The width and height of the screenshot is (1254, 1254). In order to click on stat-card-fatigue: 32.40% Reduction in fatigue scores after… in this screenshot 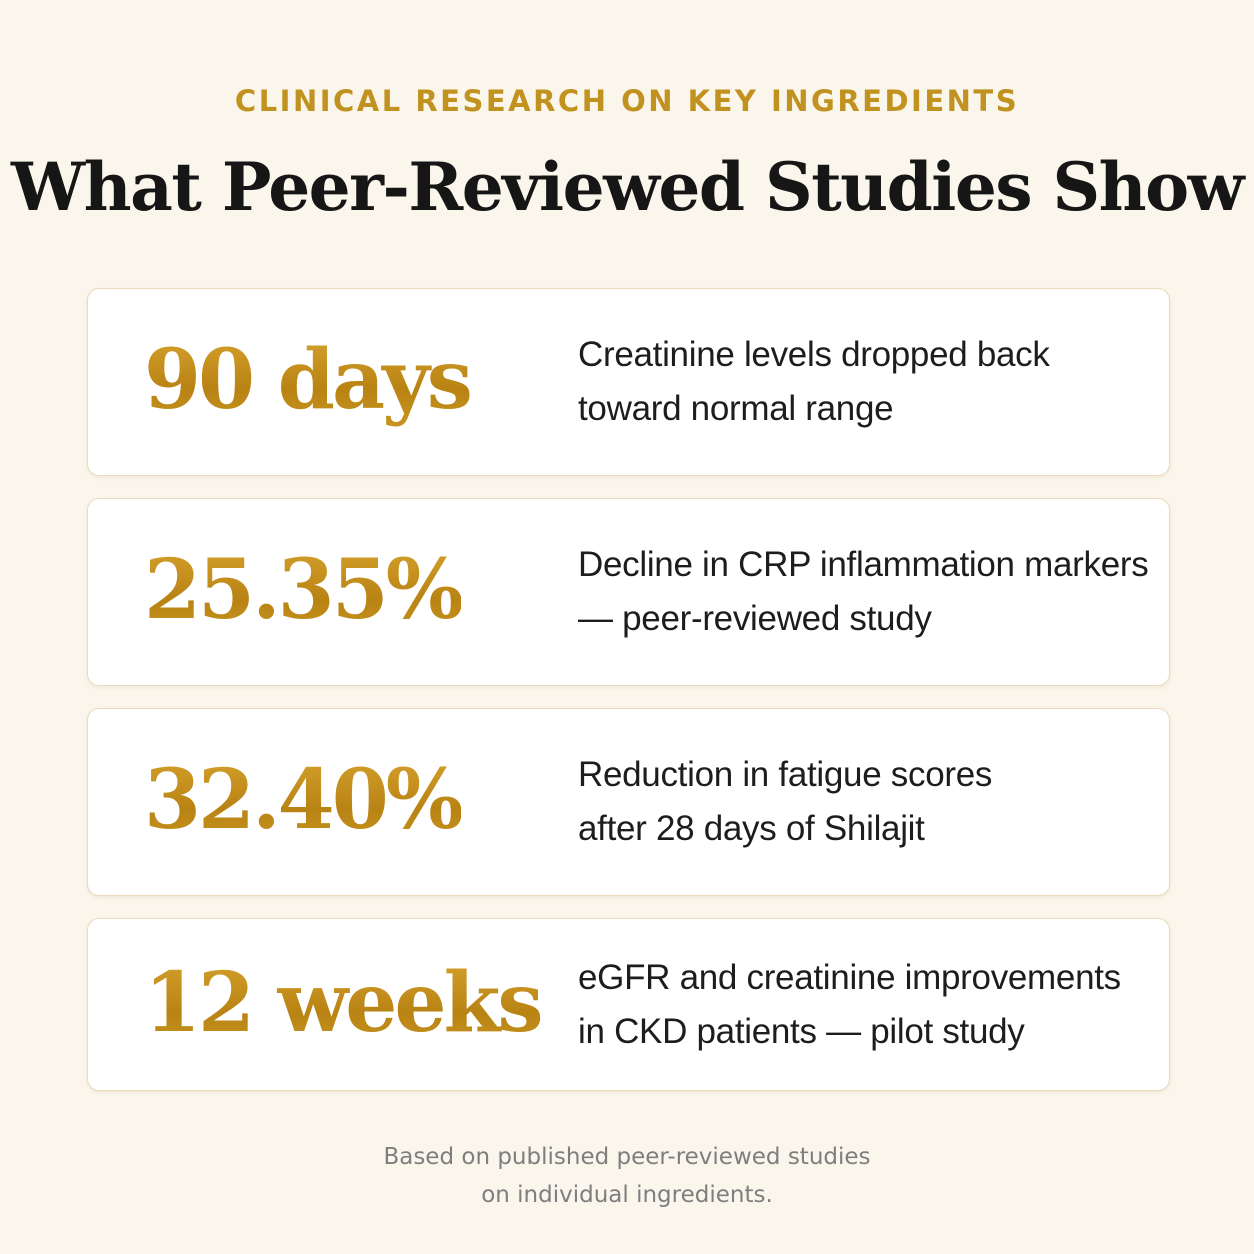, I will do `click(628, 802)`.